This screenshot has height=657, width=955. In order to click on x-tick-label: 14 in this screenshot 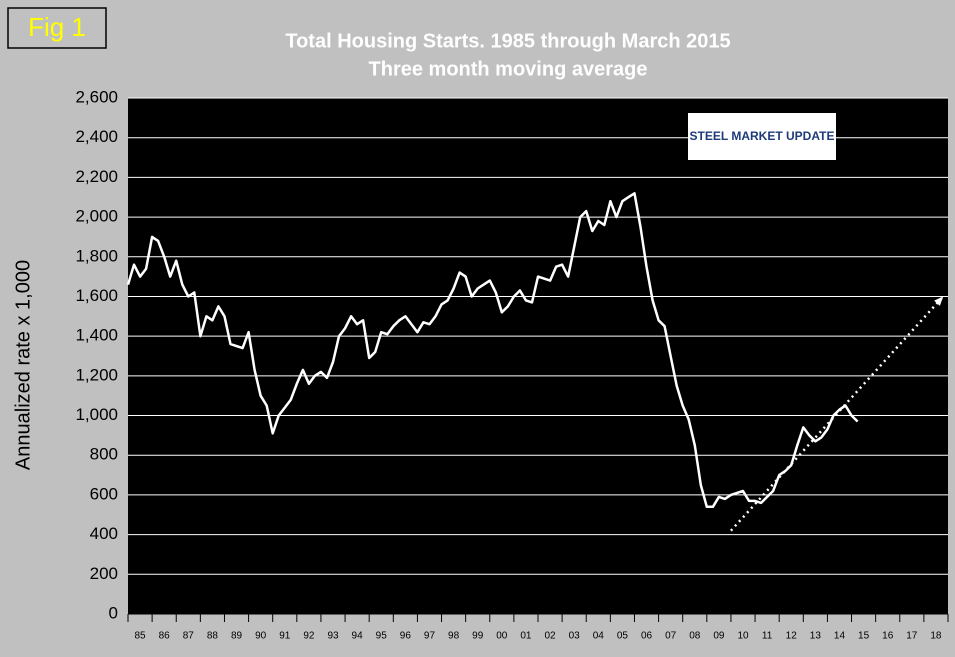, I will do `click(840, 636)`.